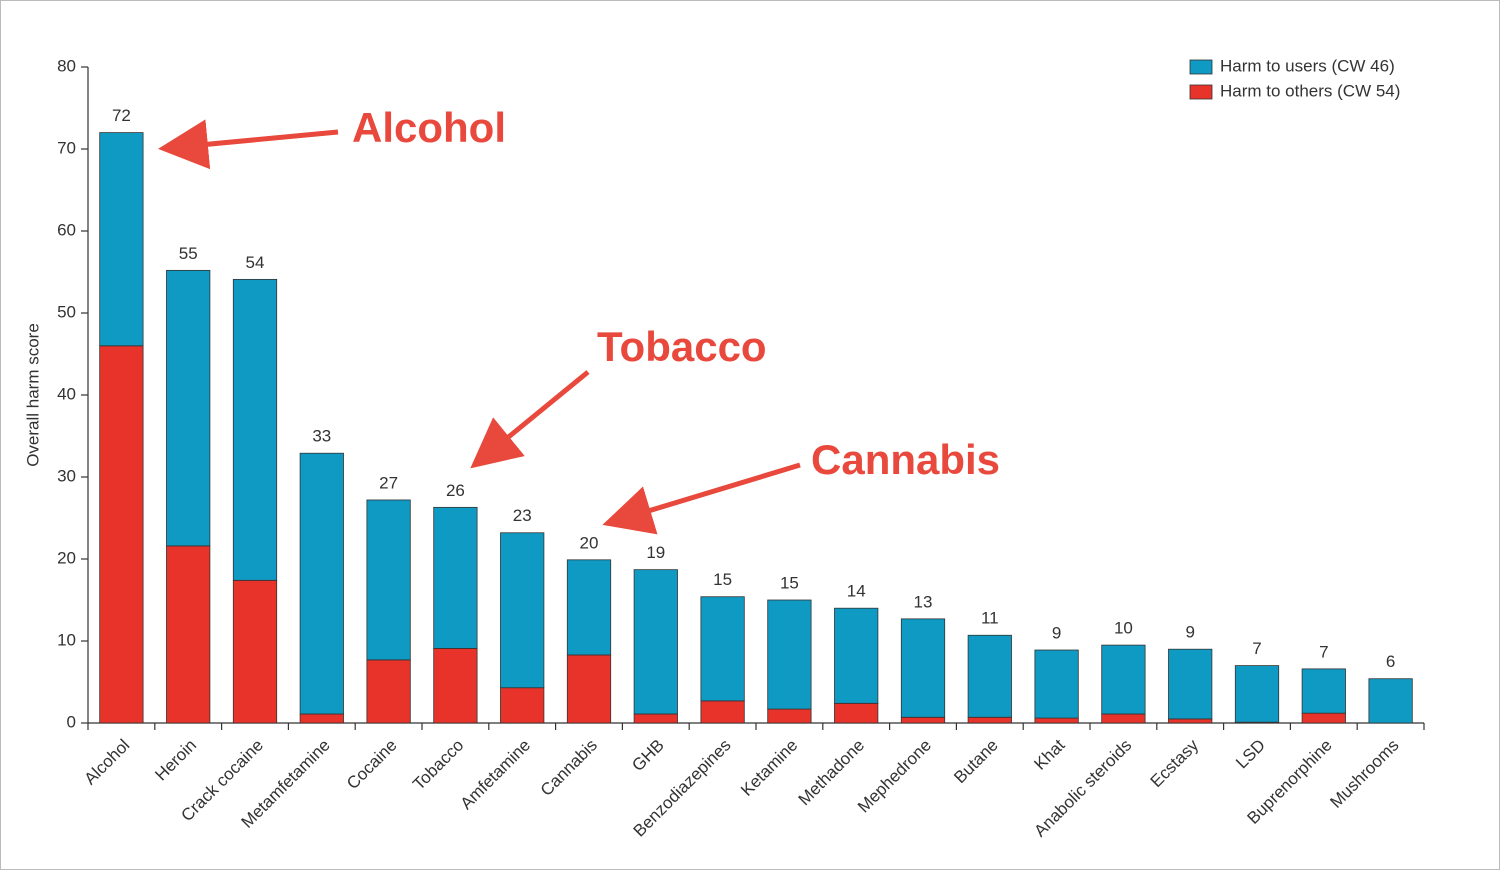  Describe the element at coordinates (455, 490) in the screenshot. I see `total-label: 26` at that location.